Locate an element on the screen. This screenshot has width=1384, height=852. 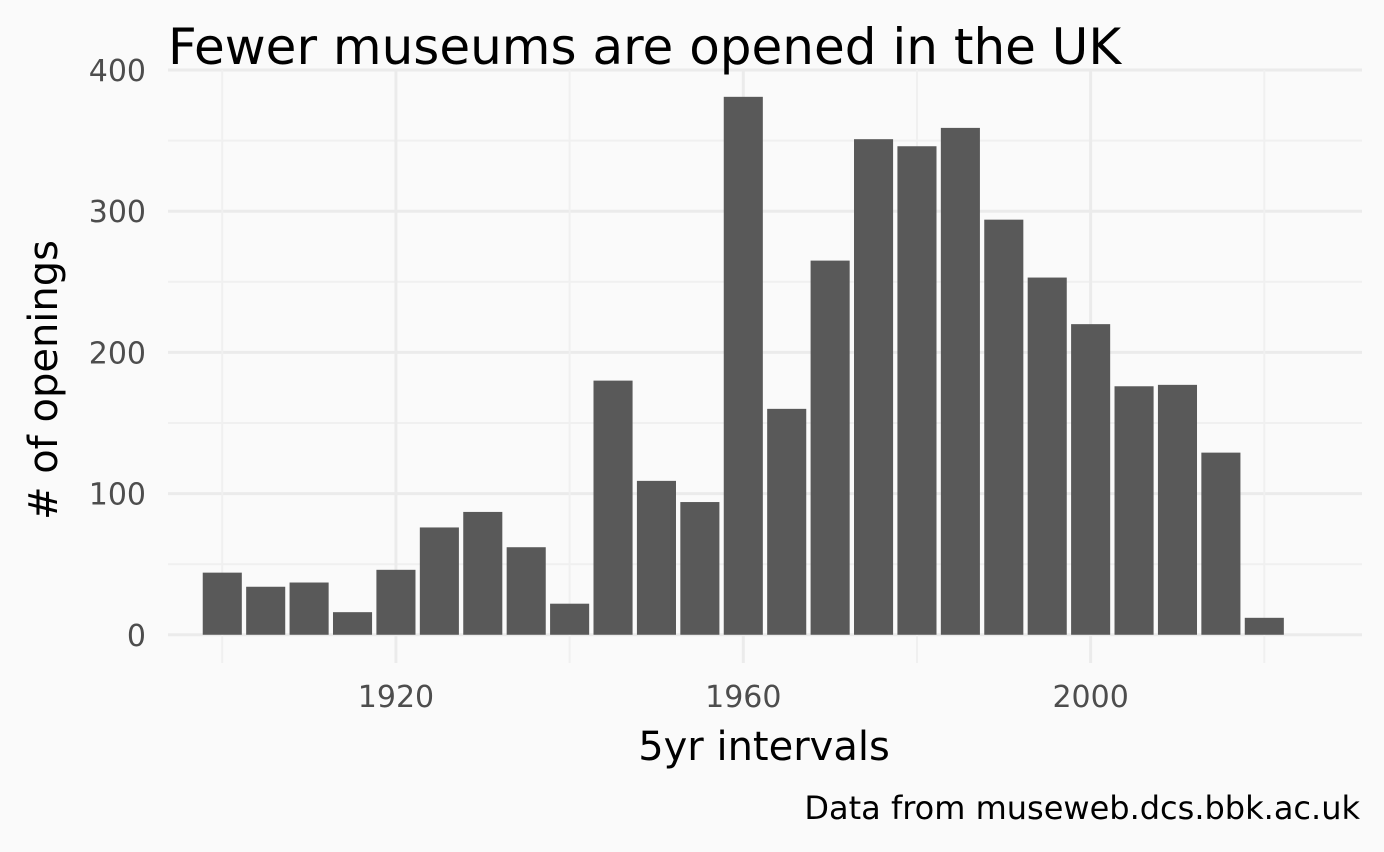
y-tick-label: 300 is located at coordinates (117, 212).